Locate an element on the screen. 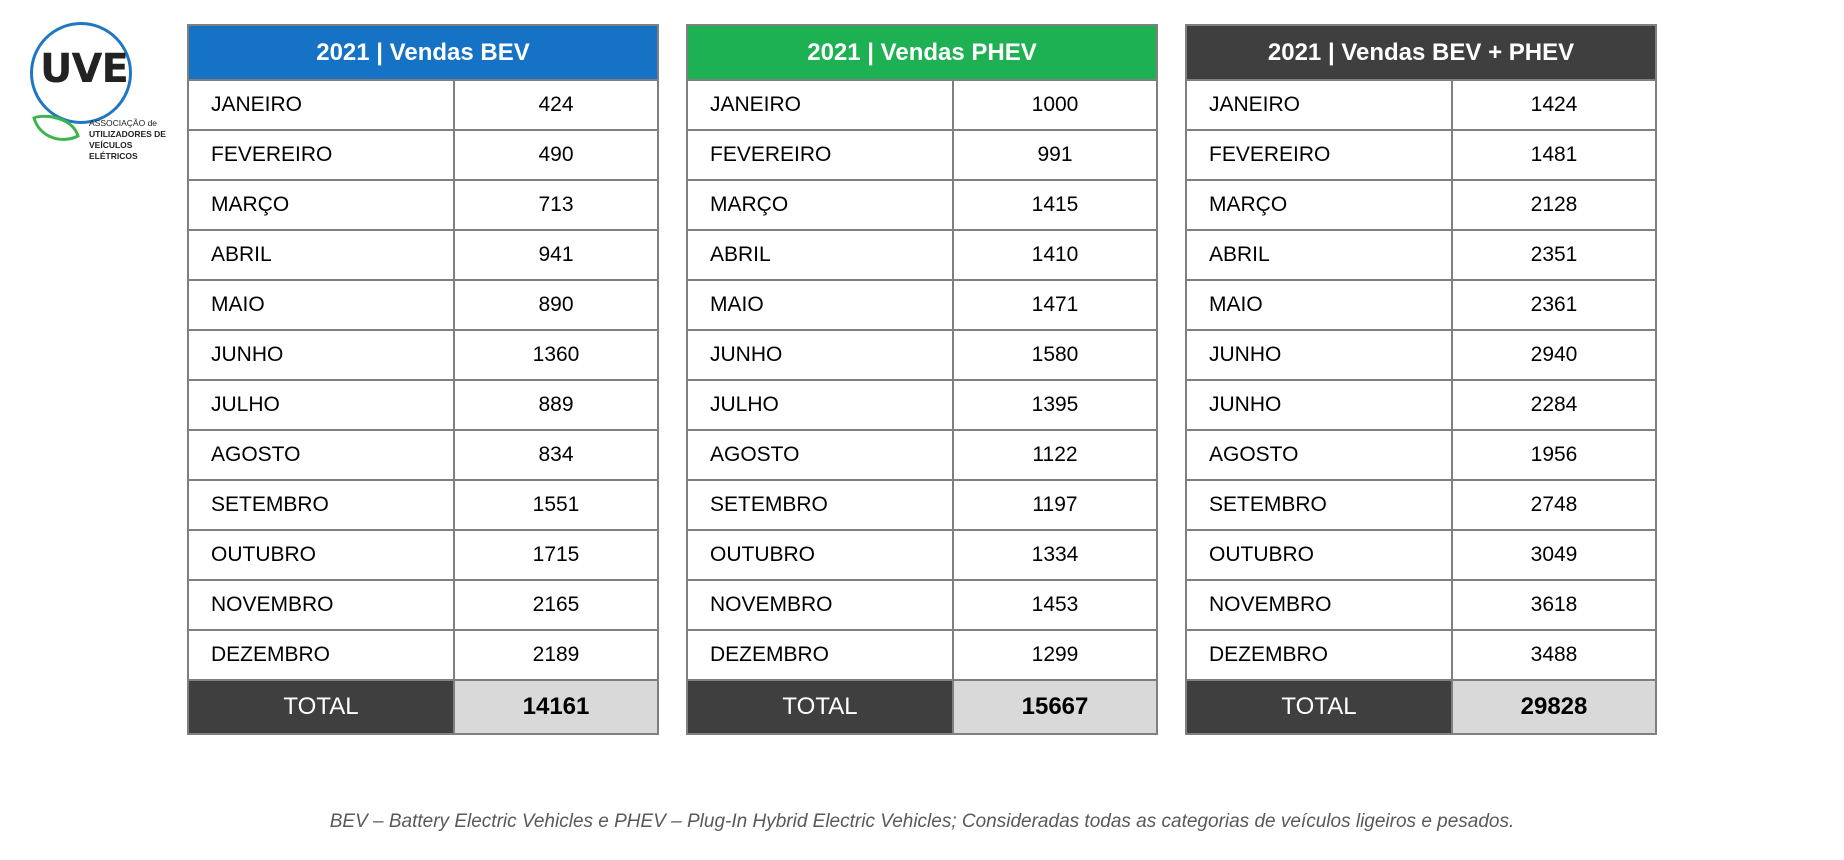  table-row: MAIO 2361 is located at coordinates (1421, 305).